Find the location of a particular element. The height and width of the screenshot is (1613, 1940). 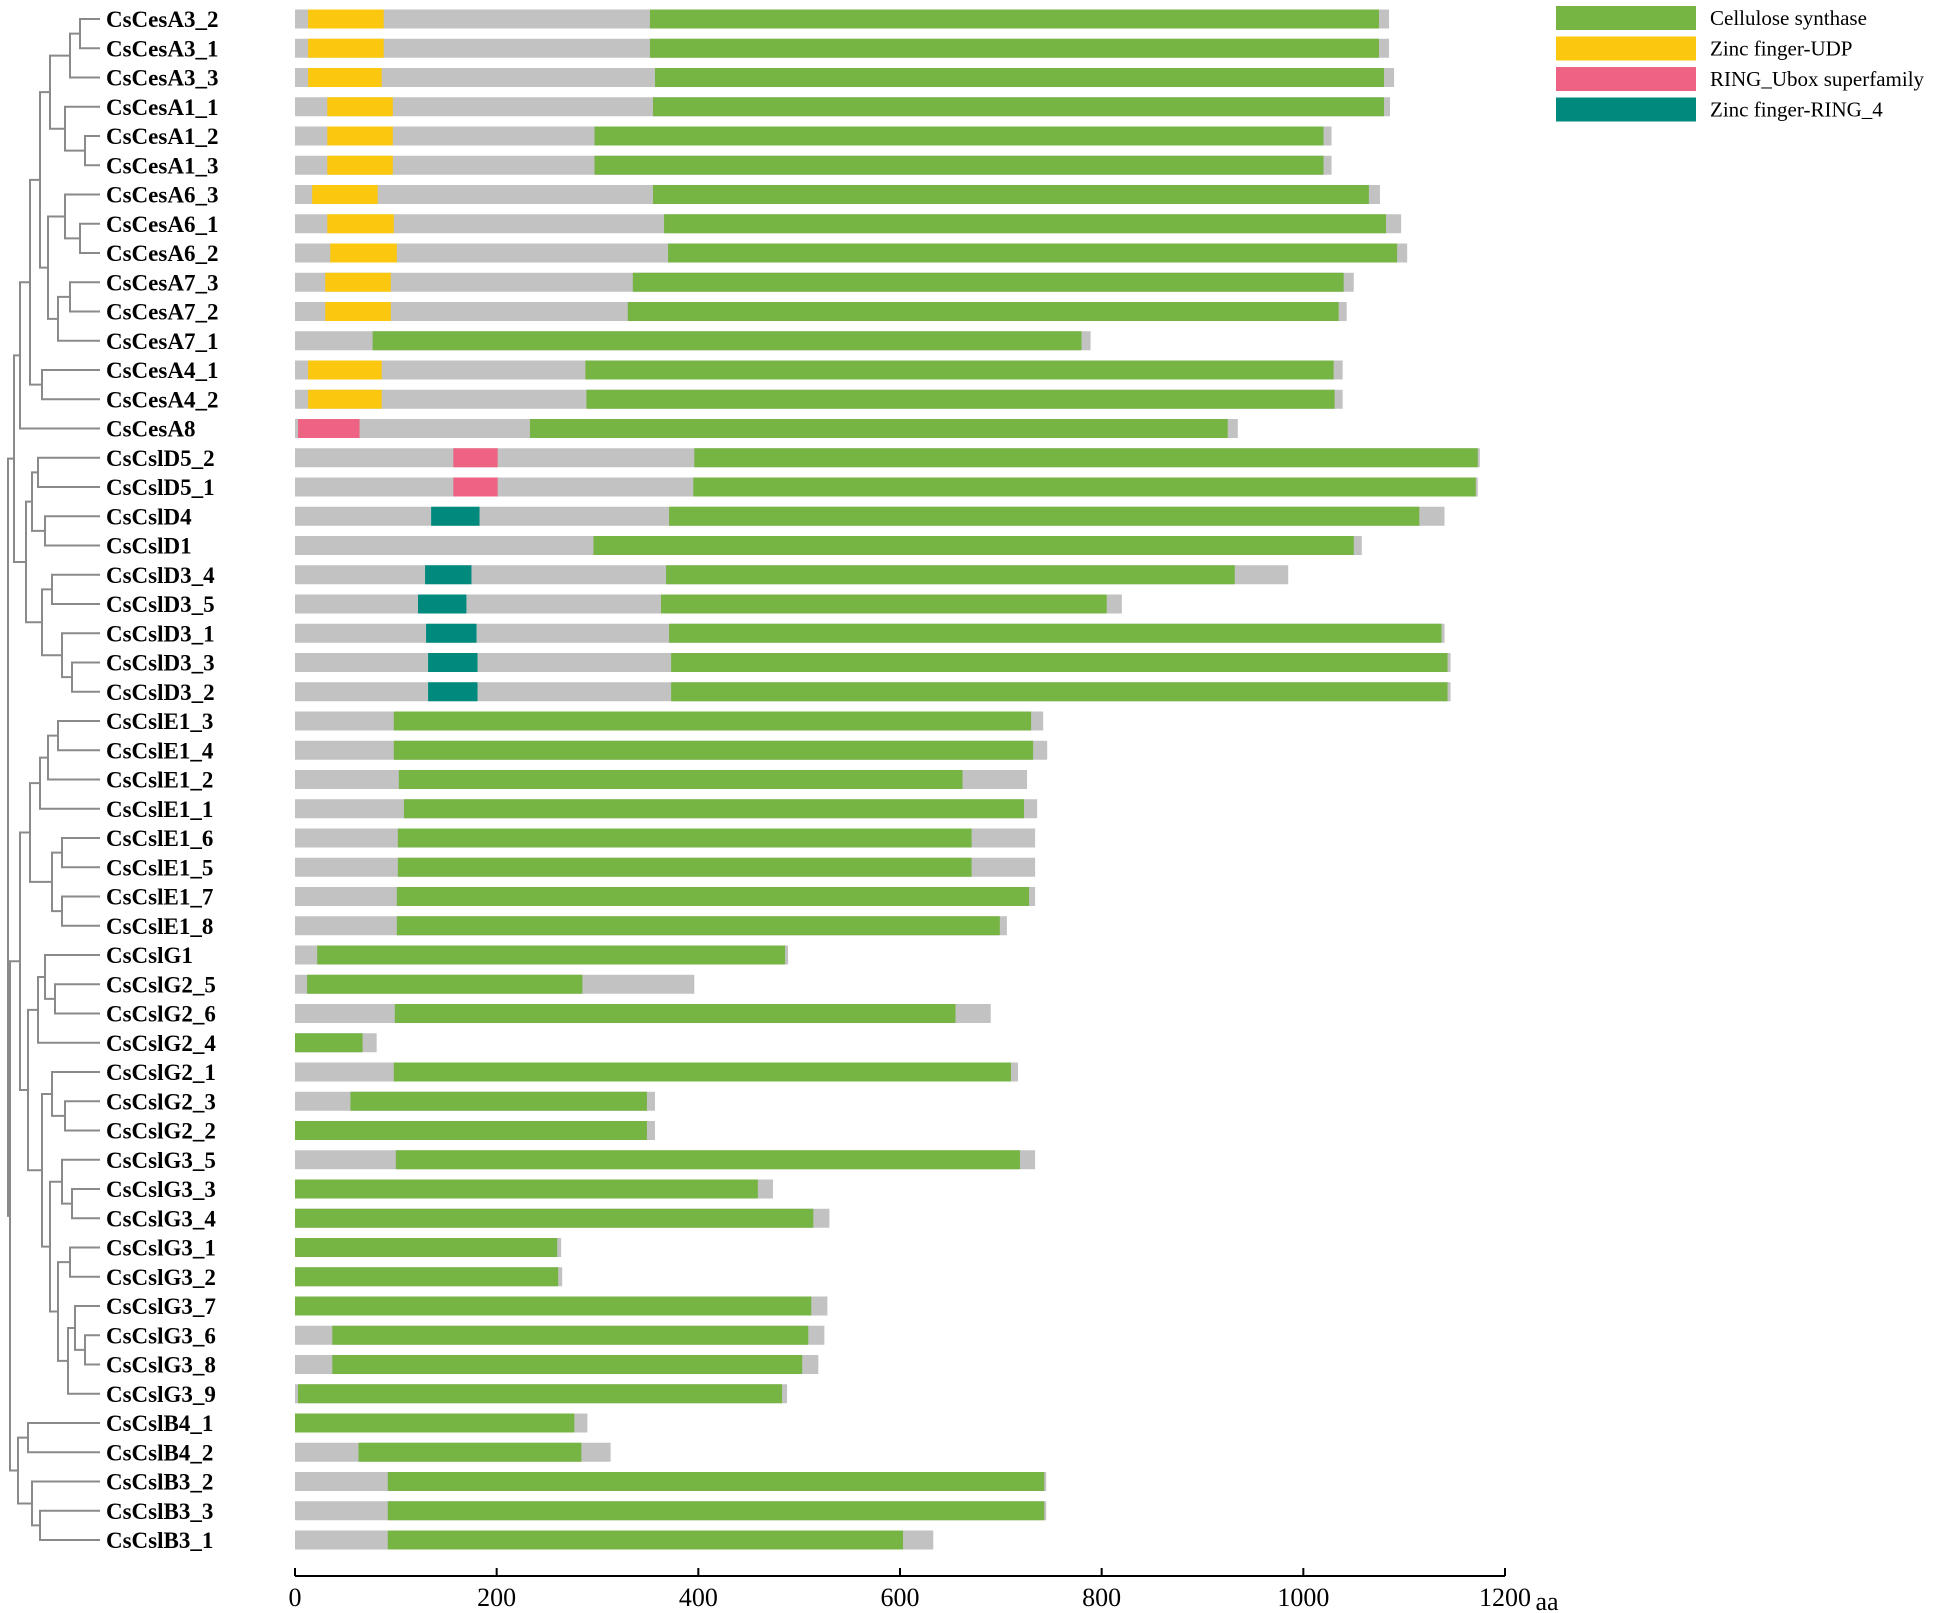

gene-label-CsCslB3_2: CsCslB3_2 is located at coordinates (159, 1482).